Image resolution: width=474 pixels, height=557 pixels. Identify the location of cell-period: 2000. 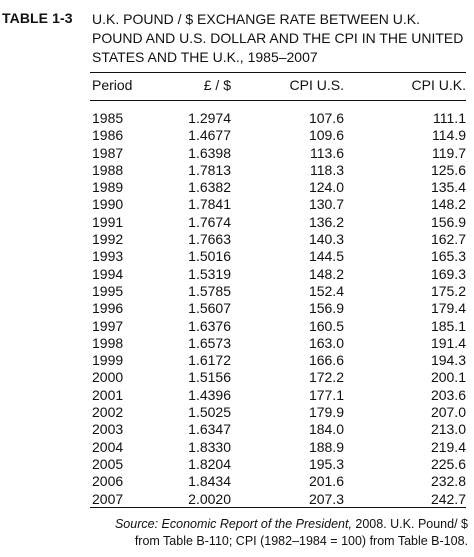
(108, 377).